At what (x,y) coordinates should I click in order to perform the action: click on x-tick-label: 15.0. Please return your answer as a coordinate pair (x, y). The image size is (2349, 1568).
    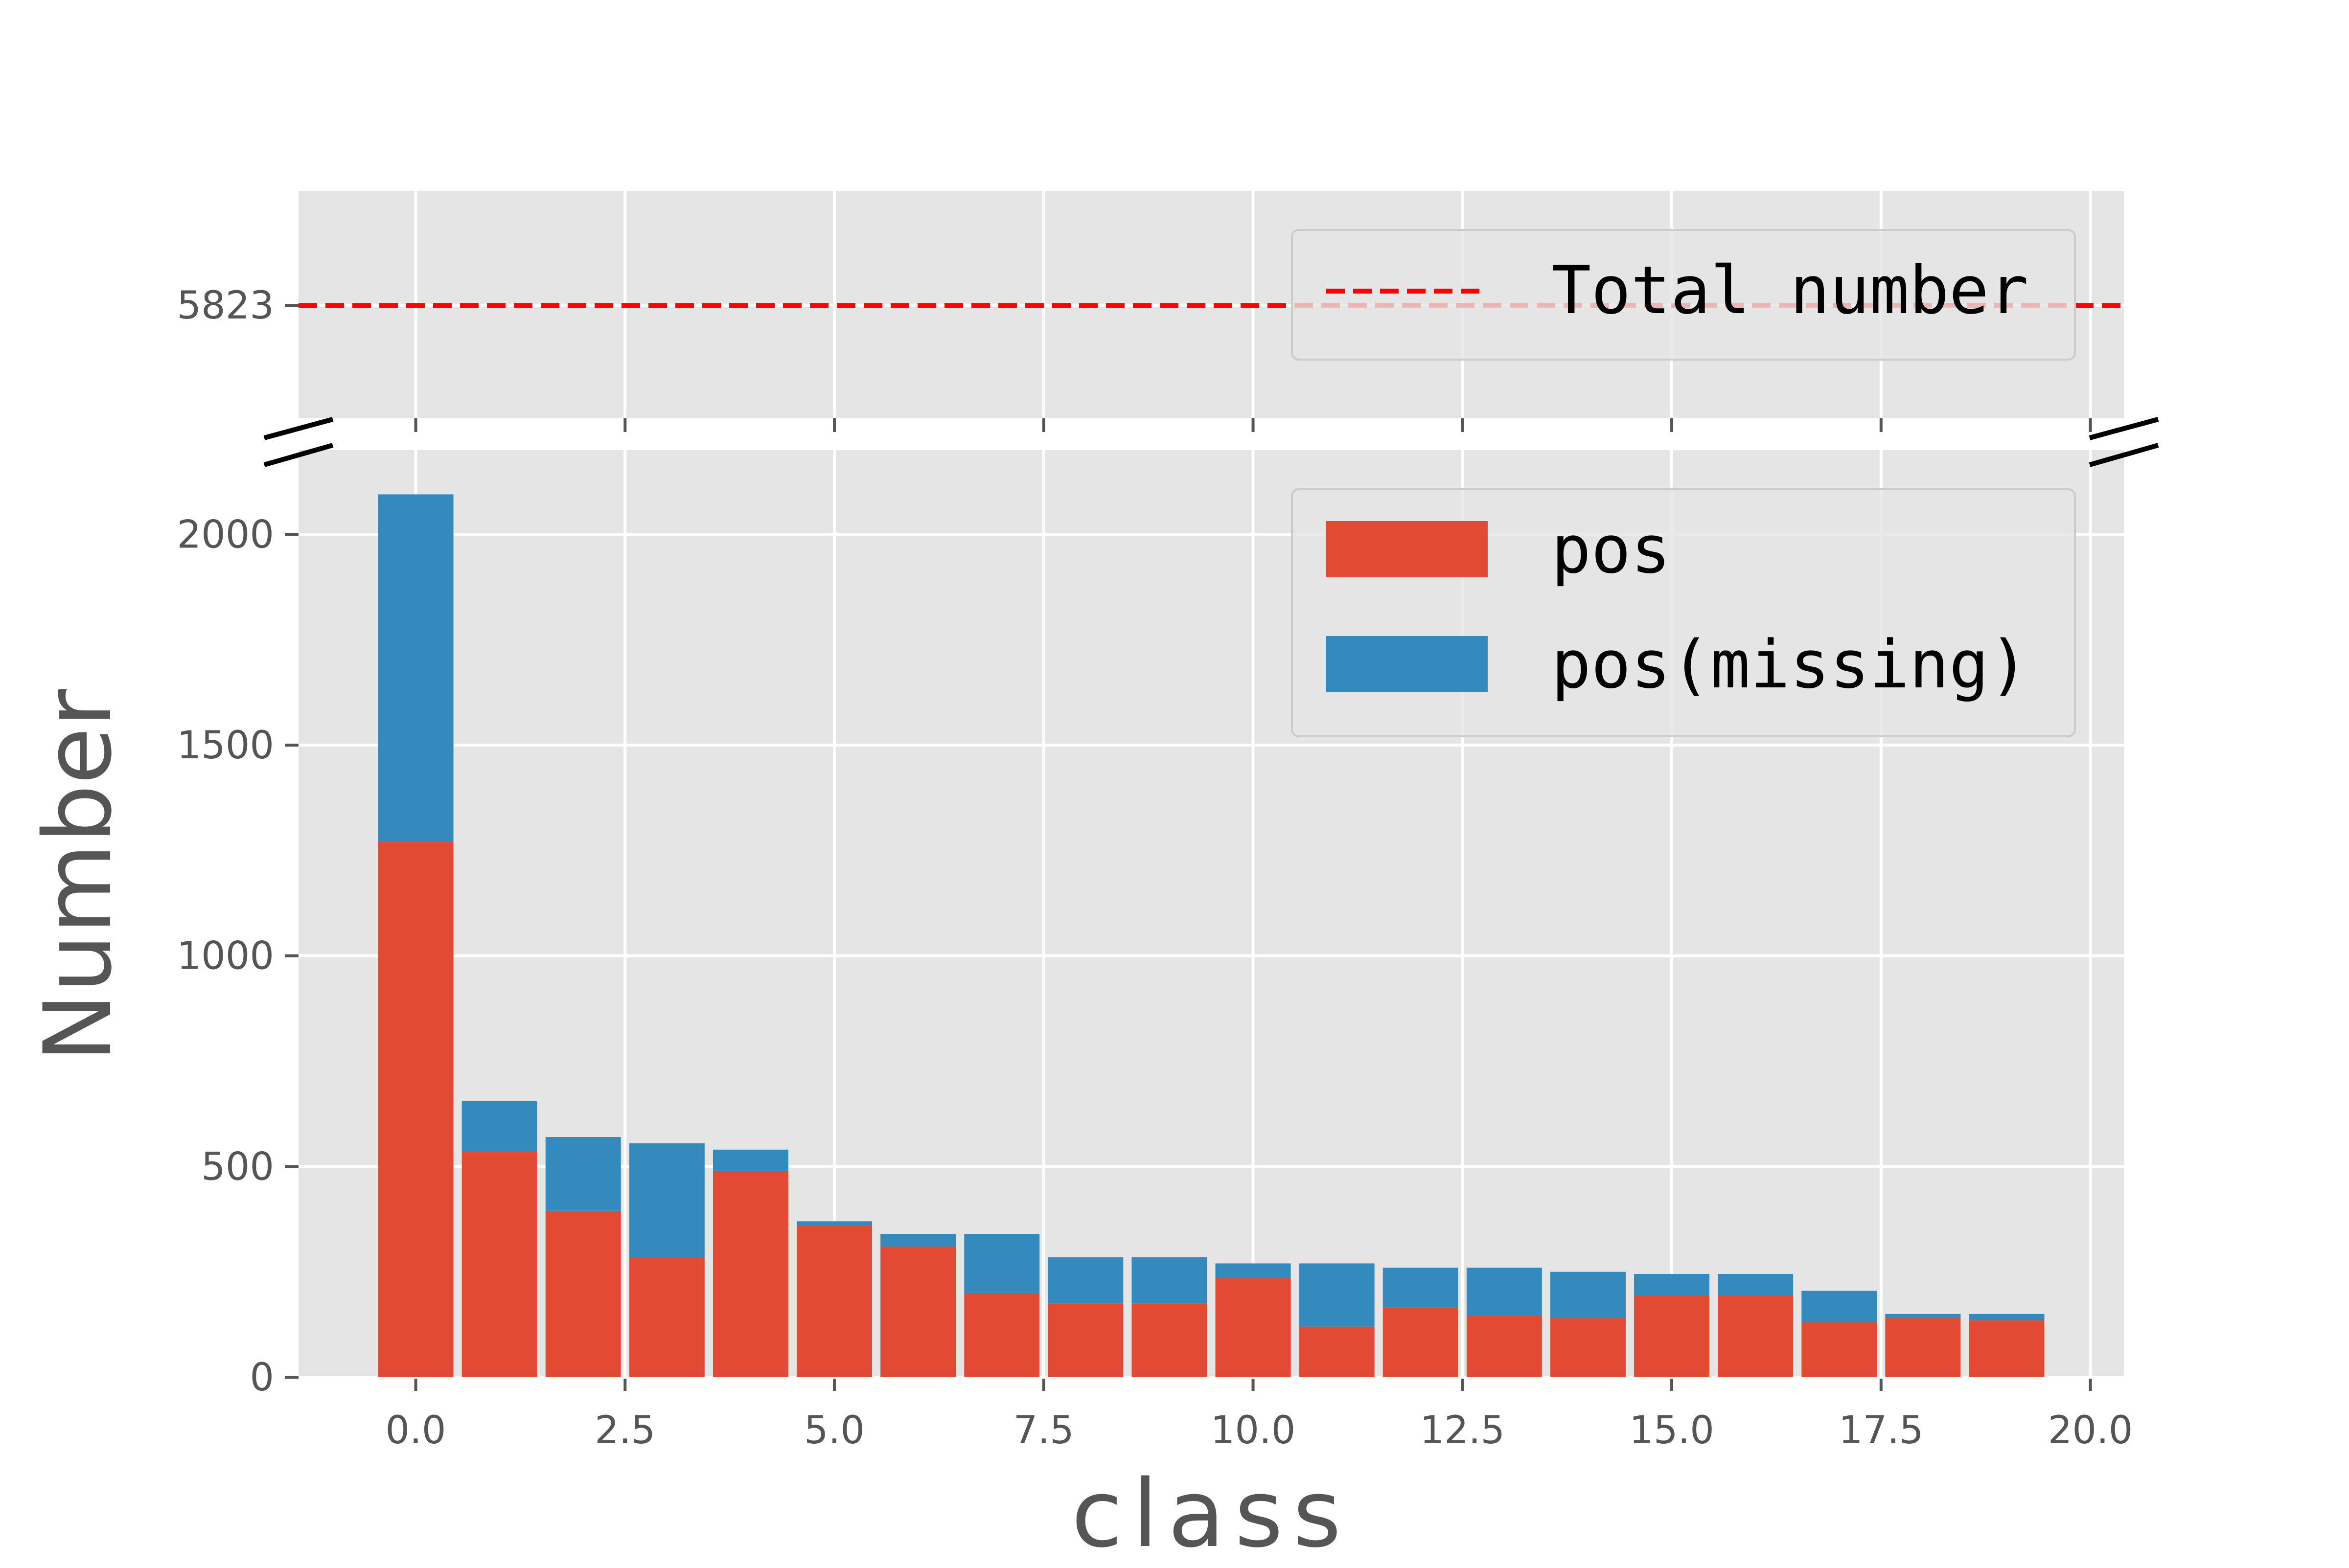
    Looking at the image, I should click on (1671, 1431).